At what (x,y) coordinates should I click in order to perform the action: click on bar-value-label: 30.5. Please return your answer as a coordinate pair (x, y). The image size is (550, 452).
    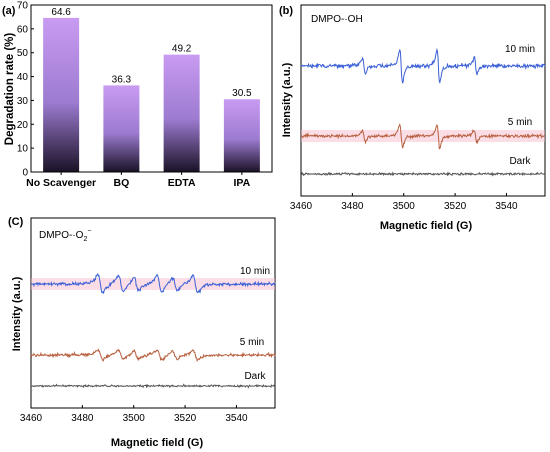
    Looking at the image, I should click on (242, 93).